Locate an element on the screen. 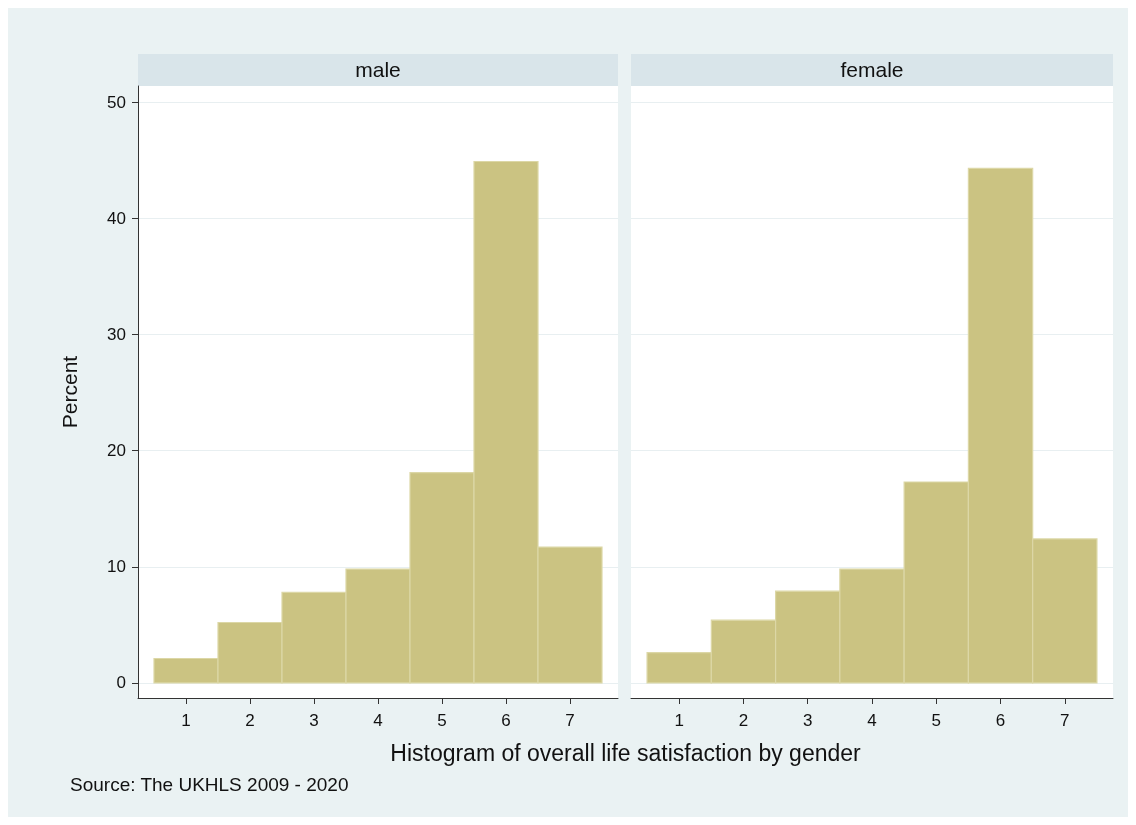 Image resolution: width=1136 pixels, height=825 pixels. source-note: Source: The UKHLS 2009 - 2020 is located at coordinates (209, 785).